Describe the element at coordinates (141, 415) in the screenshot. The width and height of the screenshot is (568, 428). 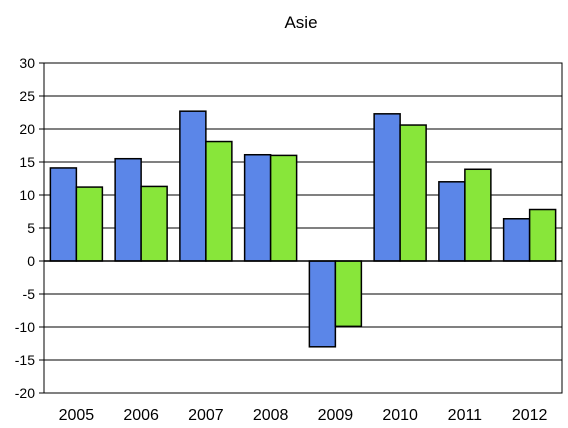
I see `x-tick-label: 2006` at that location.